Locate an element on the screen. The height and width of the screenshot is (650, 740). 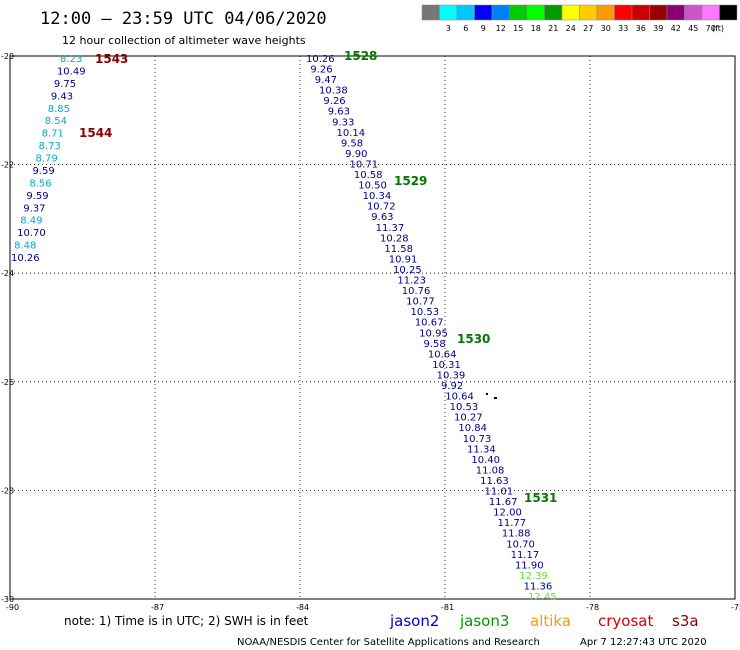
swh-value: 8.79 is located at coordinates (47, 159).